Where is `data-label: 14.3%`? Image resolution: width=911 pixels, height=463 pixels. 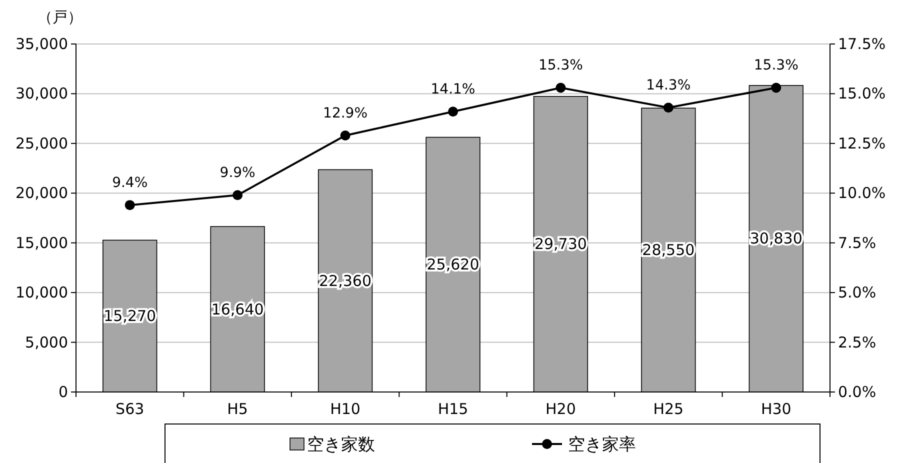 data-label: 14.3% is located at coordinates (668, 86).